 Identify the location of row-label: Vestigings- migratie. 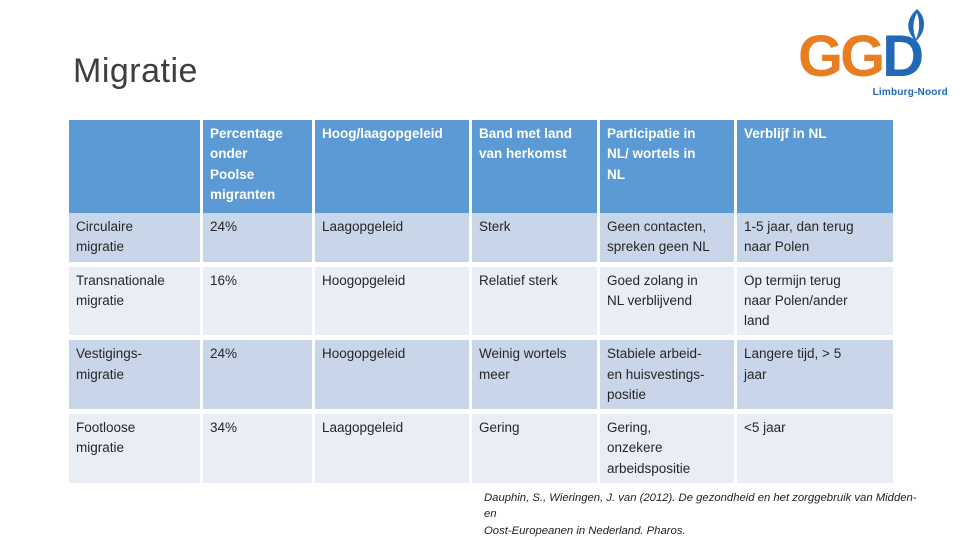
(136, 377).